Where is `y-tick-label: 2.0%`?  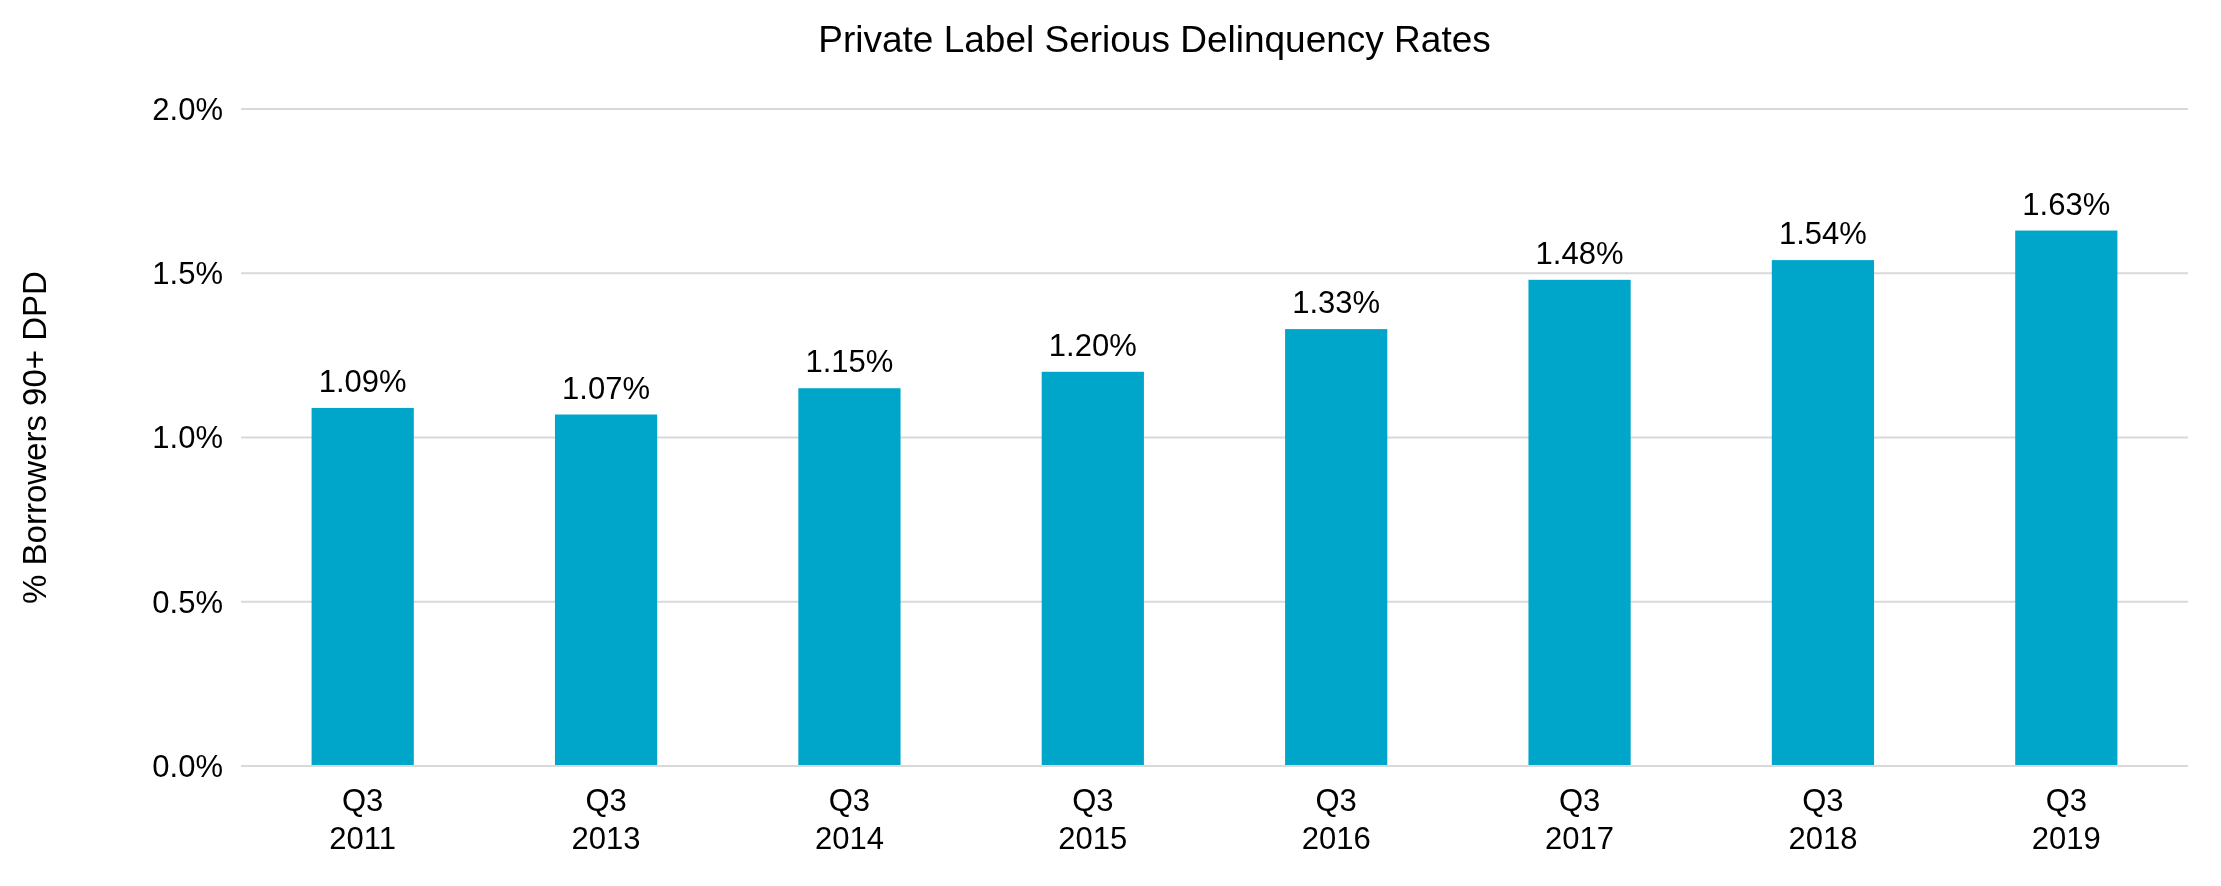 y-tick-label: 2.0% is located at coordinates (187, 109).